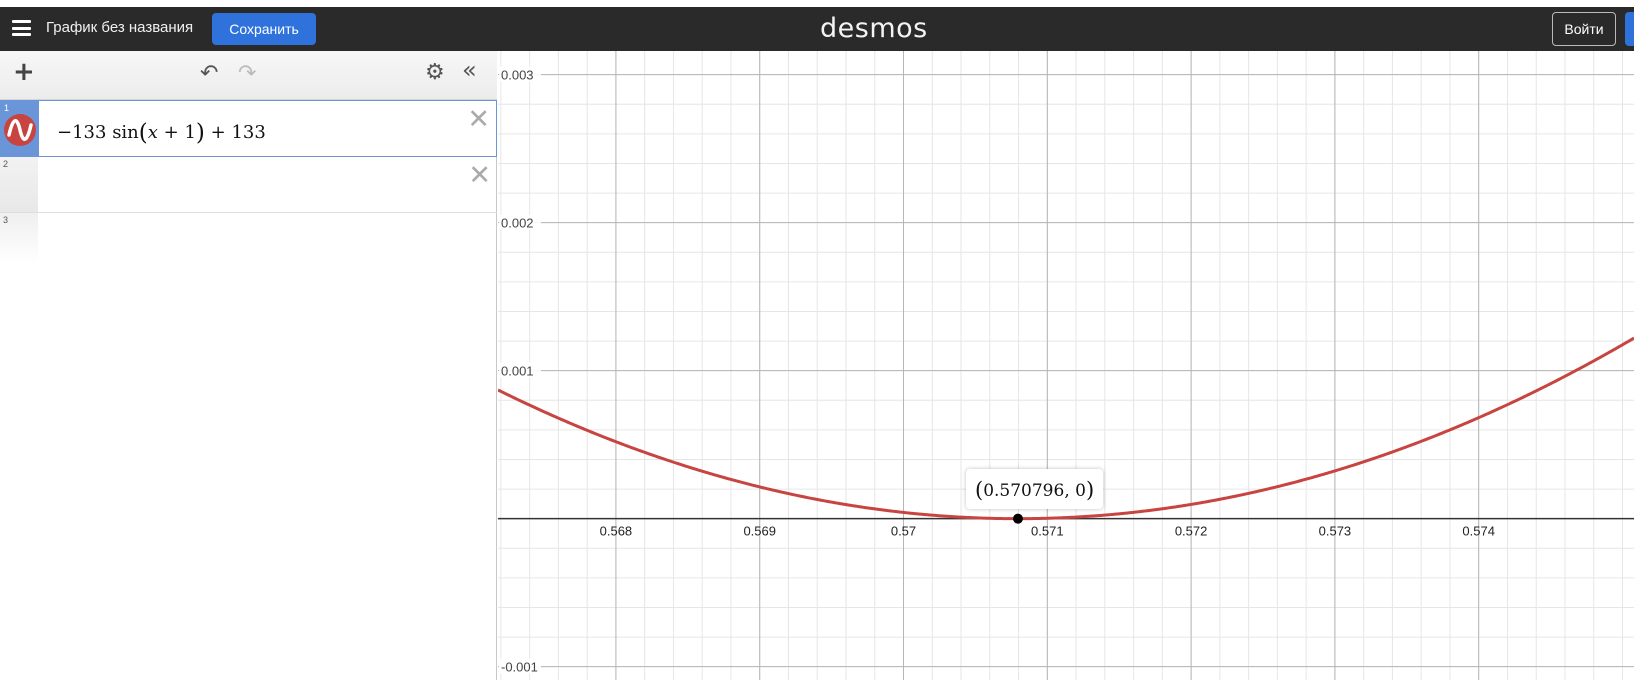 This screenshot has width=1634, height=680. Describe the element at coordinates (1629, 29) in the screenshot. I see `signup-button` at that location.